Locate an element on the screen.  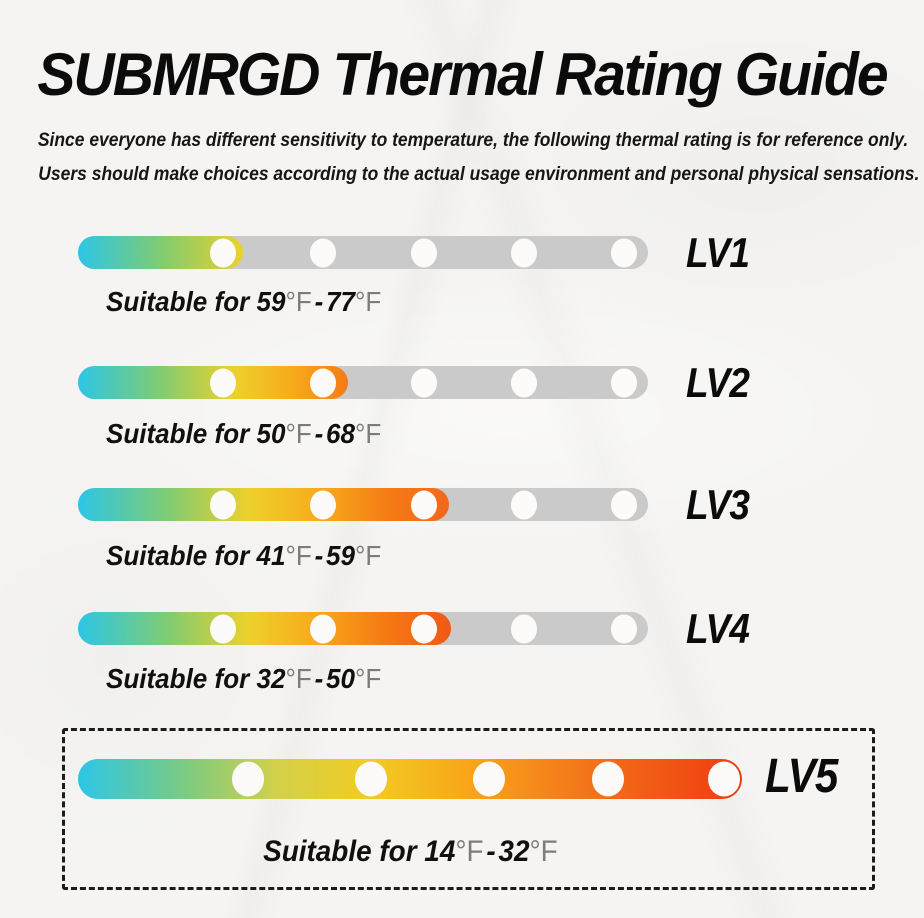
temp-low: 41 is located at coordinates (271, 555).